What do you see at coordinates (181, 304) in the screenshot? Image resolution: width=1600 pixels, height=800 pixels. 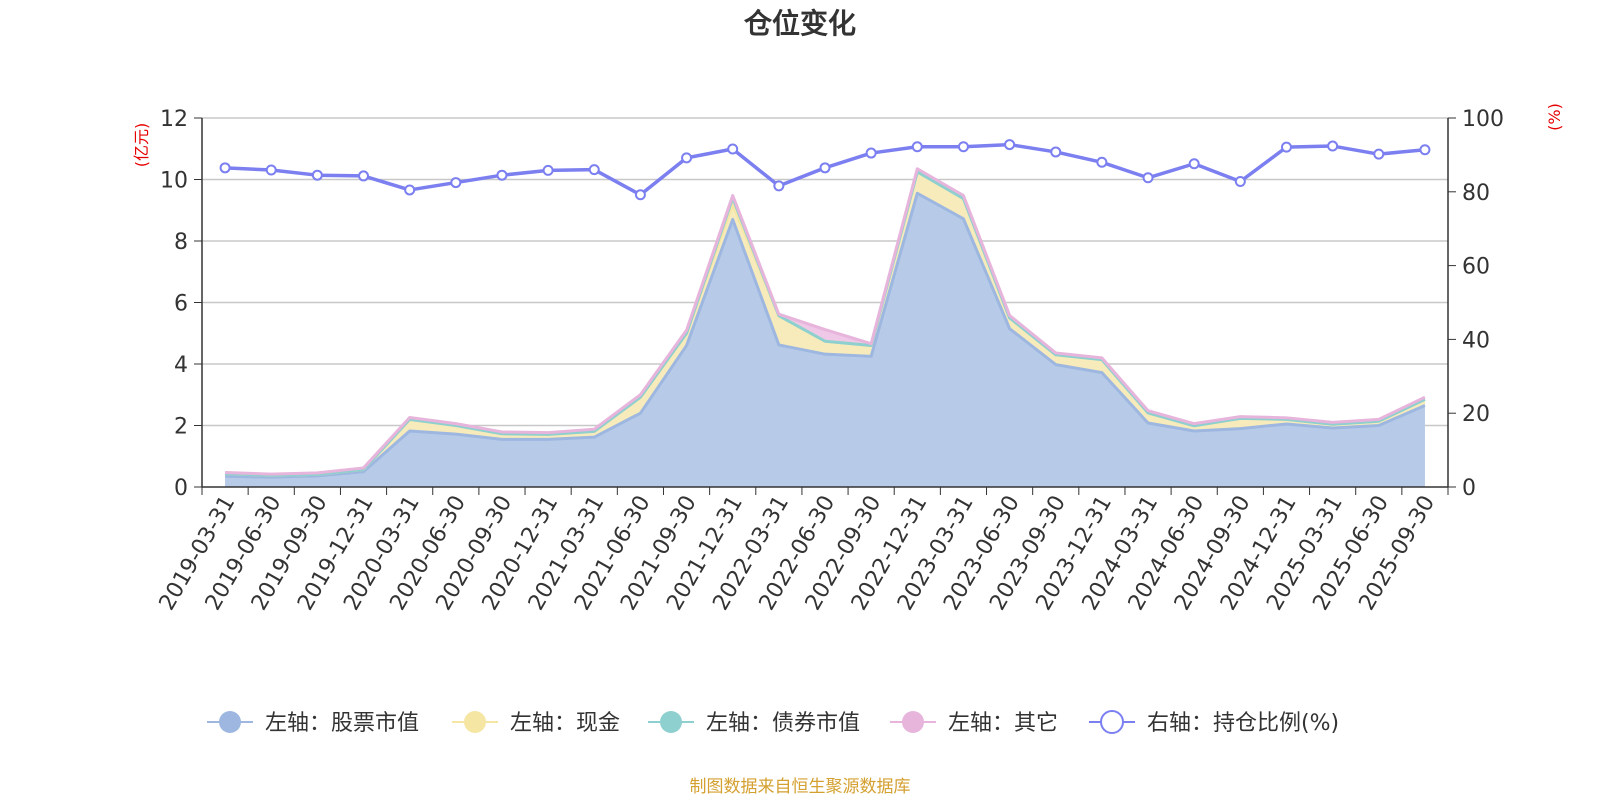 I see `left-axis-tick-label: 6` at bounding box center [181, 304].